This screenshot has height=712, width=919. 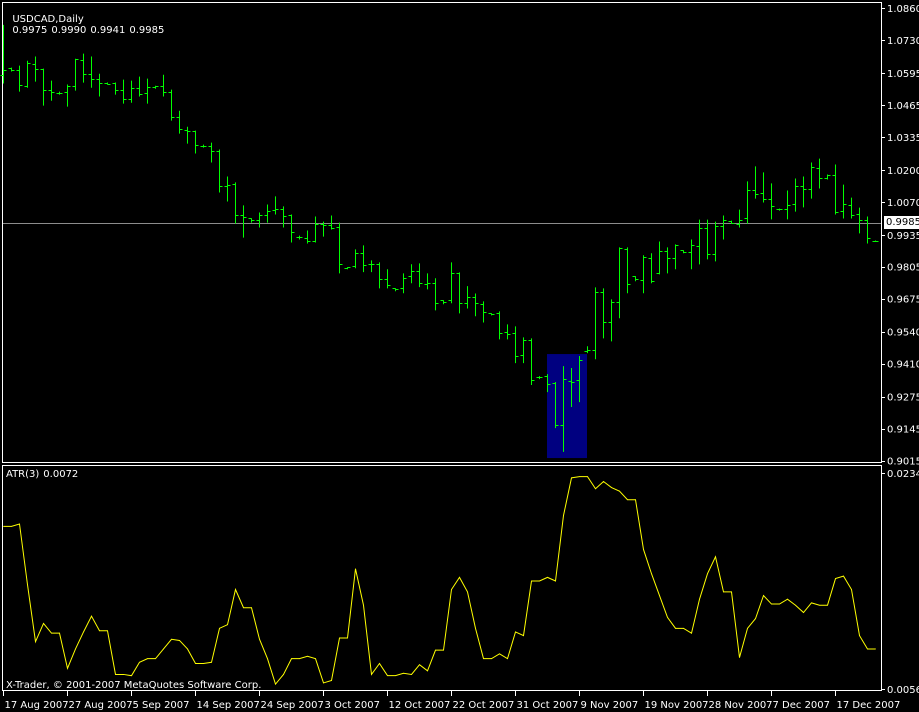 I want to click on selection-rectangle, so click(x=567, y=406).